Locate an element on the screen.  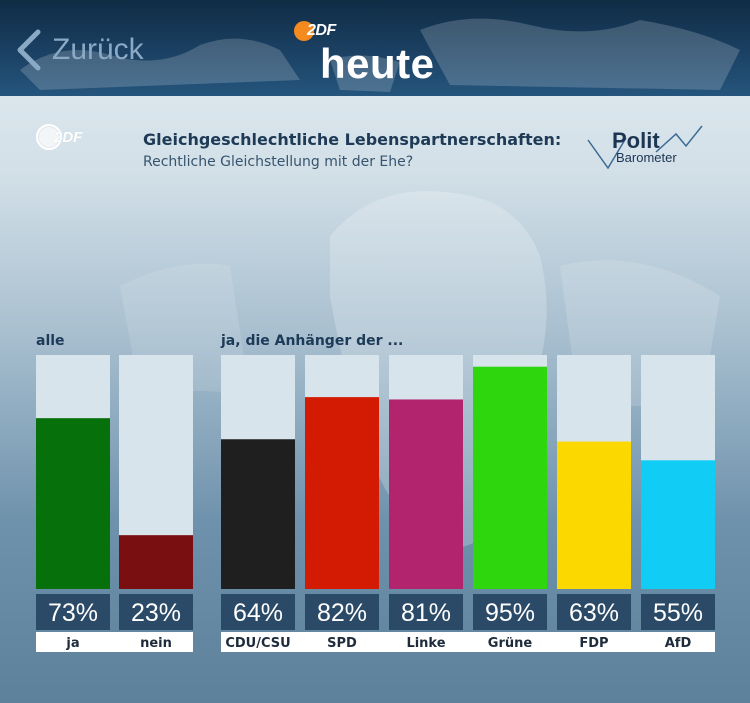
value-label: 82% is located at coordinates (342, 613).